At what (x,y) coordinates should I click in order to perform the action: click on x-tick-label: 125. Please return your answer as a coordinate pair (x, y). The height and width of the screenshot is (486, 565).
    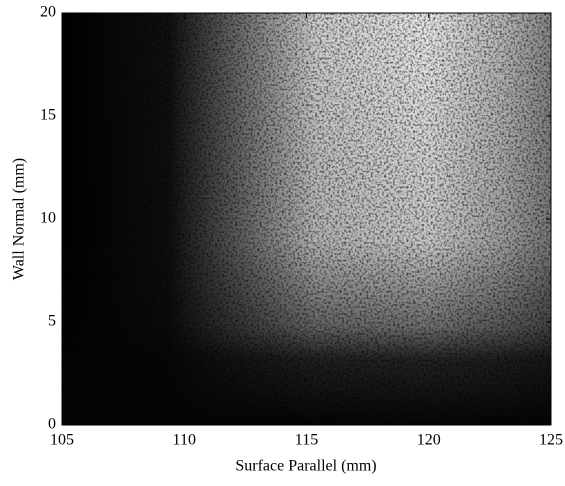
    Looking at the image, I should click on (551, 440).